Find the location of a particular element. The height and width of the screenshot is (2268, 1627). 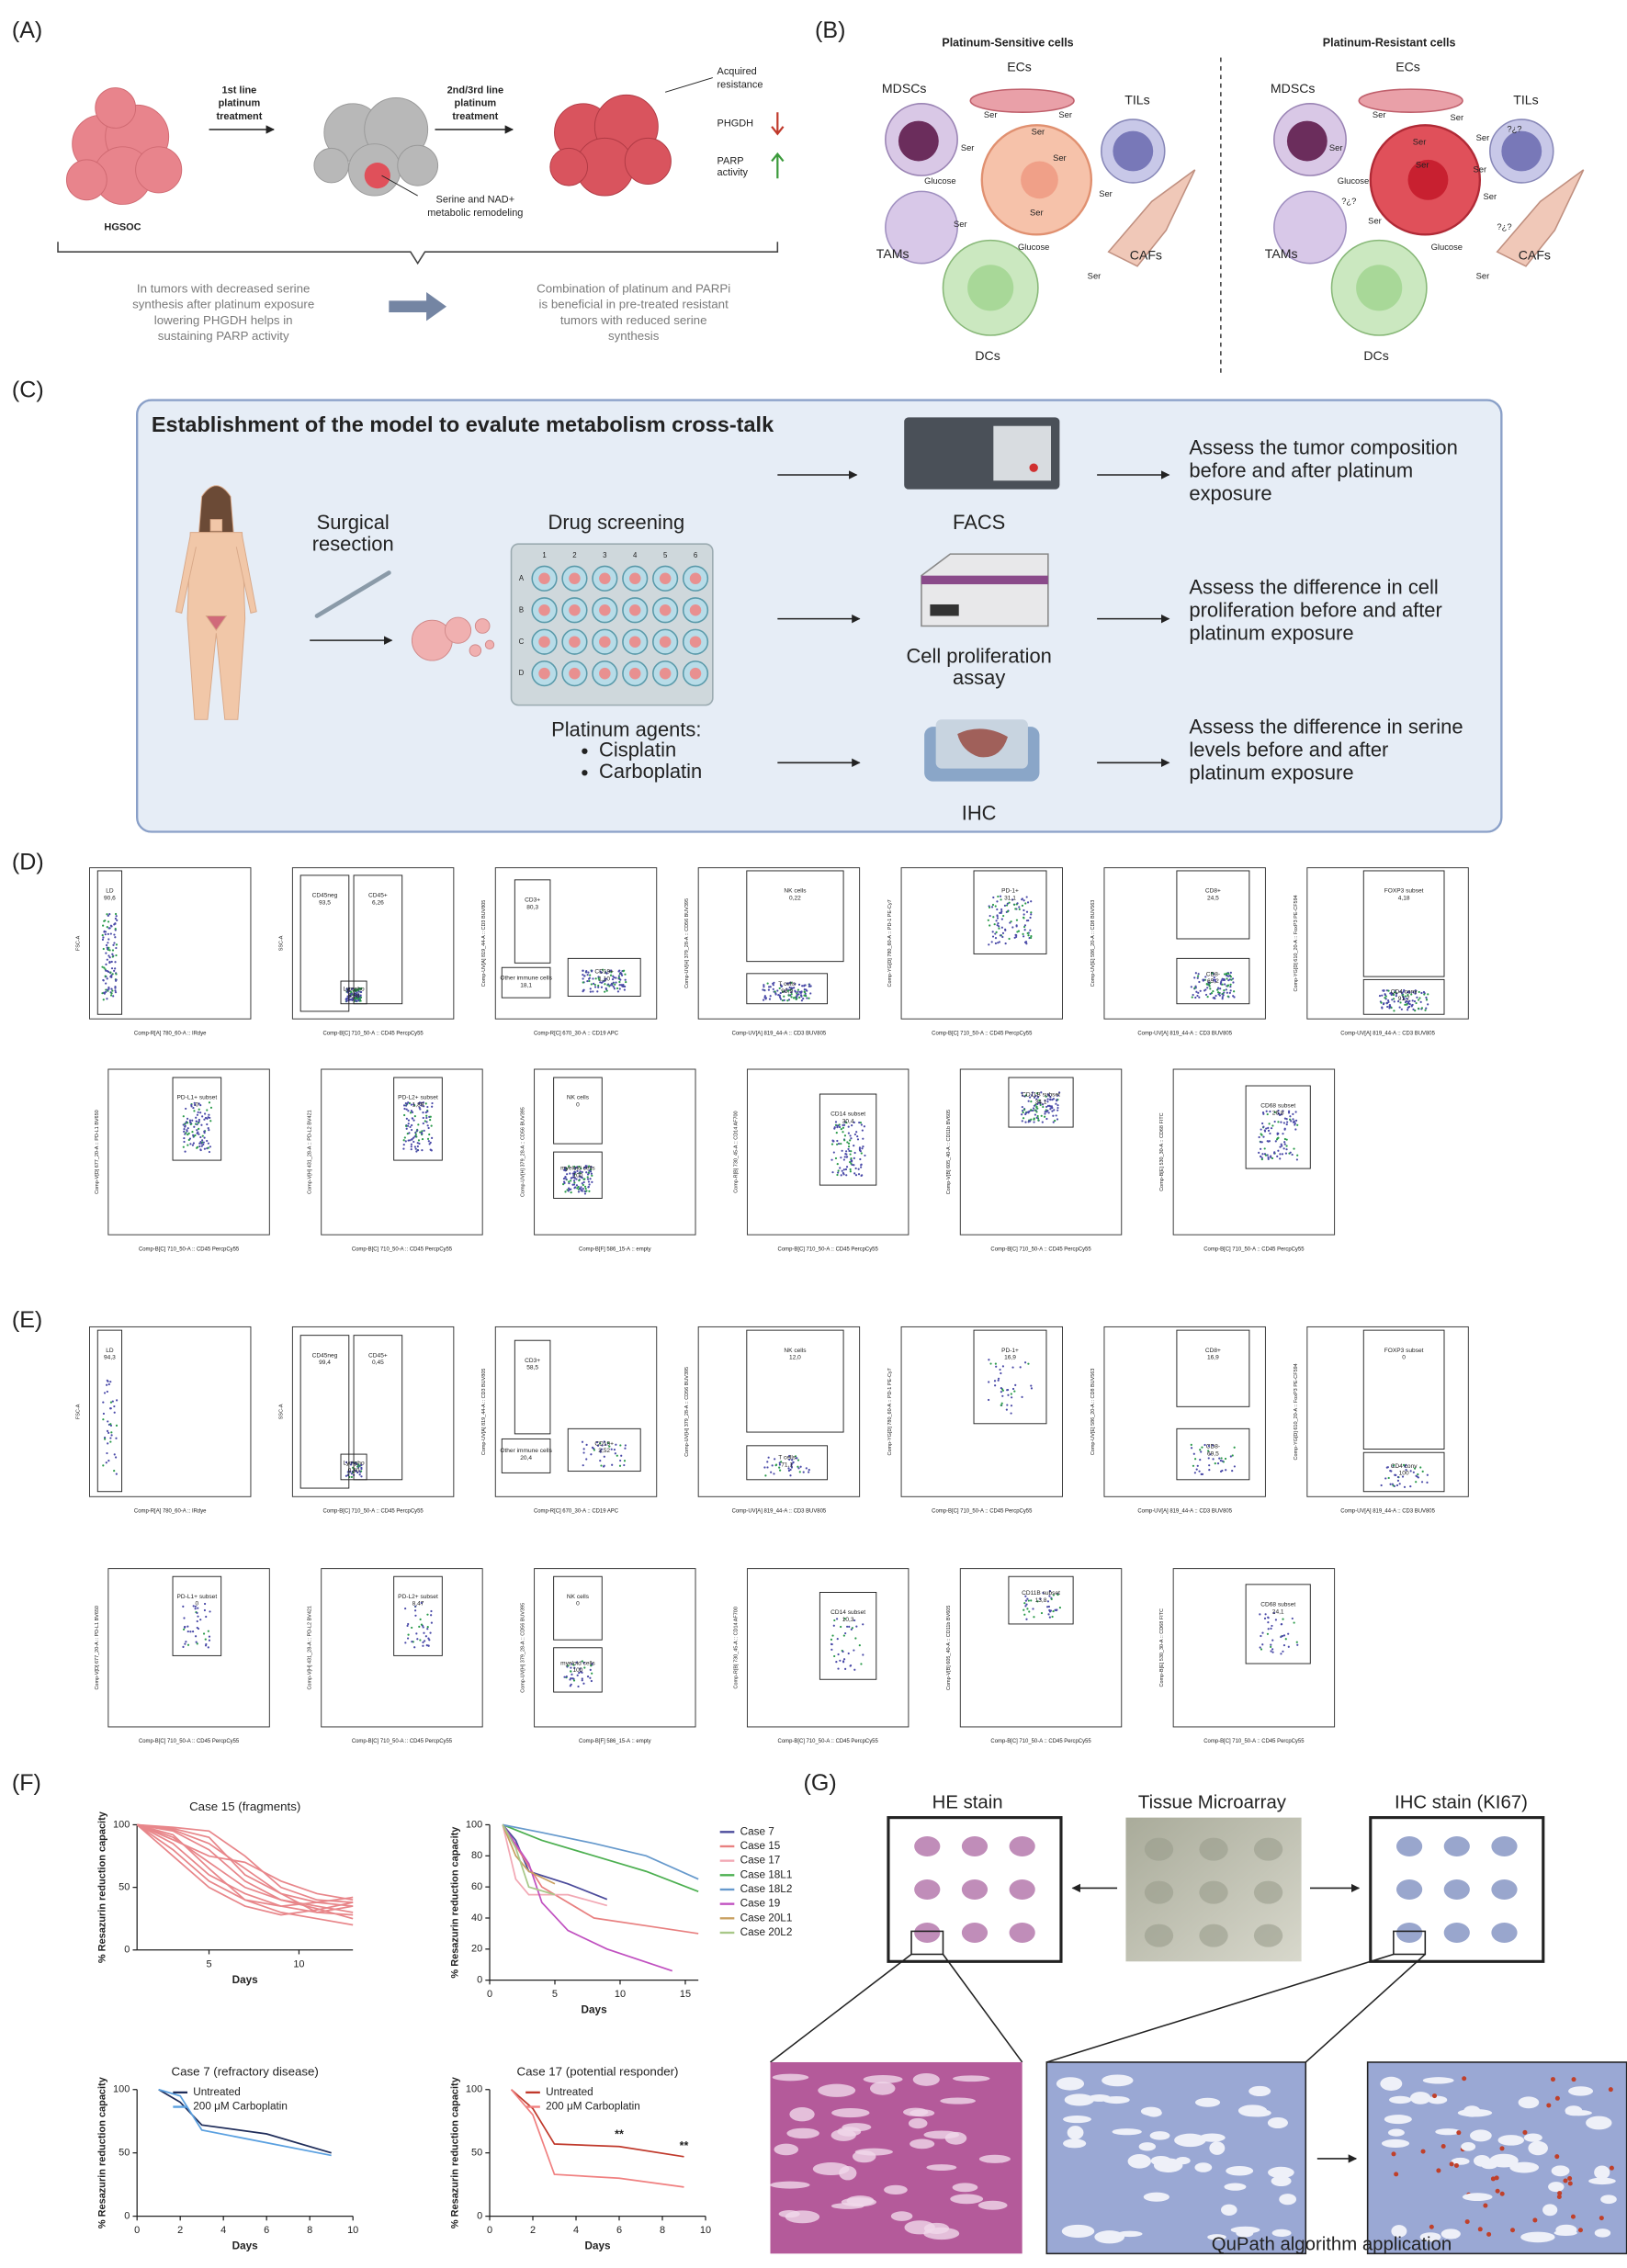

ihc-core is located at coordinates (1456, 1846).